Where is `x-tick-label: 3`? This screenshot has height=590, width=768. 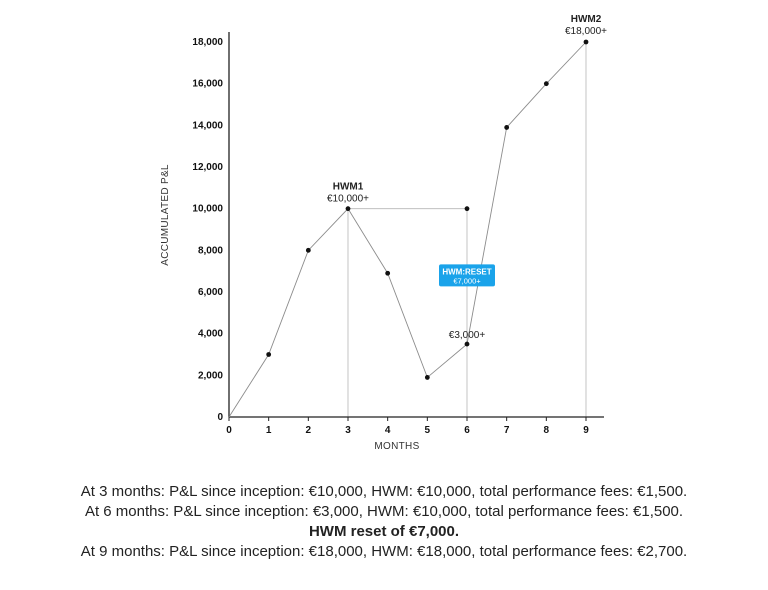 x-tick-label: 3 is located at coordinates (348, 430).